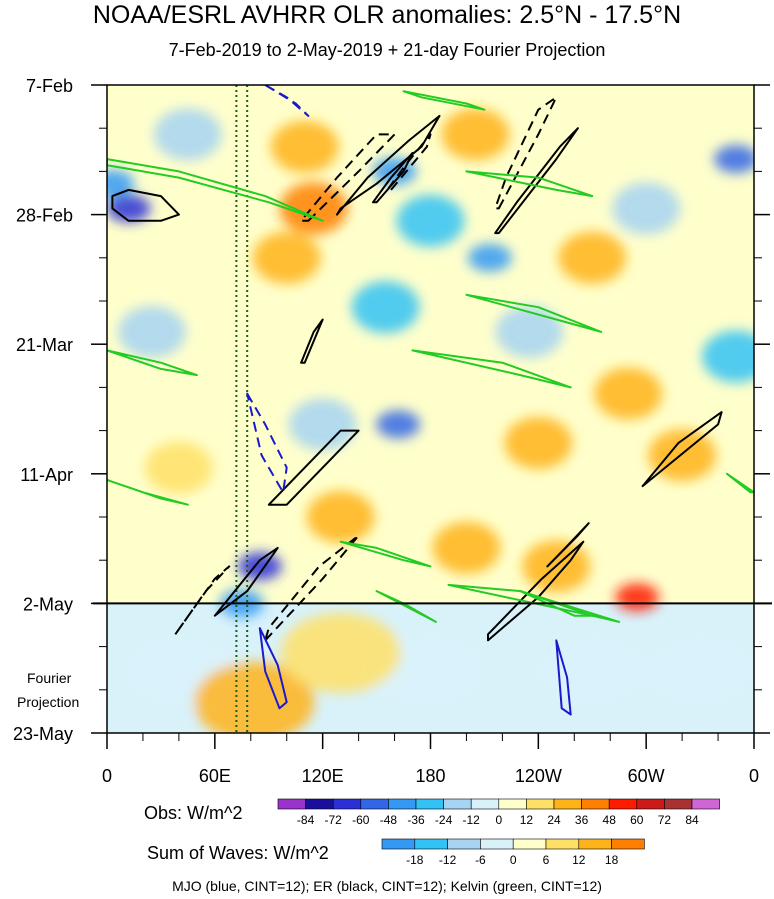 The width and height of the screenshot is (774, 899). I want to click on obs-colorbar-label-13: 72, so click(665, 820).